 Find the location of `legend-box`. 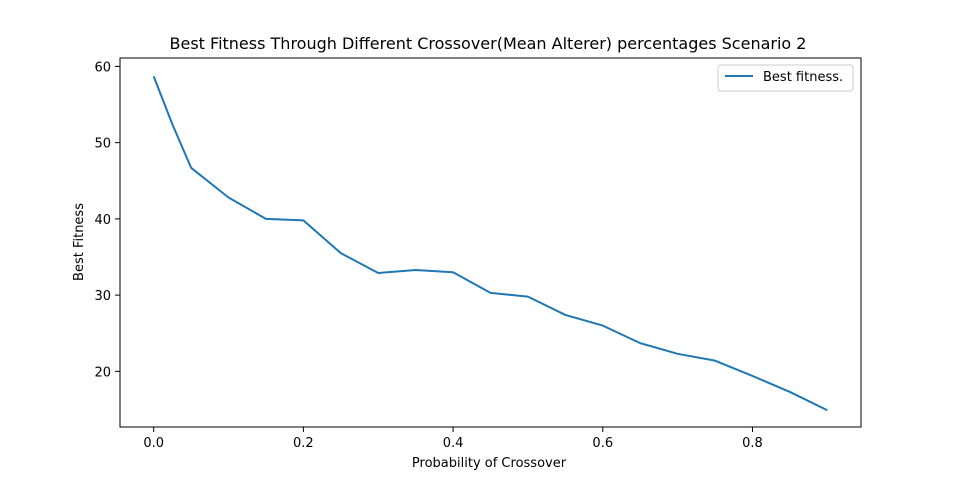

legend-box is located at coordinates (785, 78).